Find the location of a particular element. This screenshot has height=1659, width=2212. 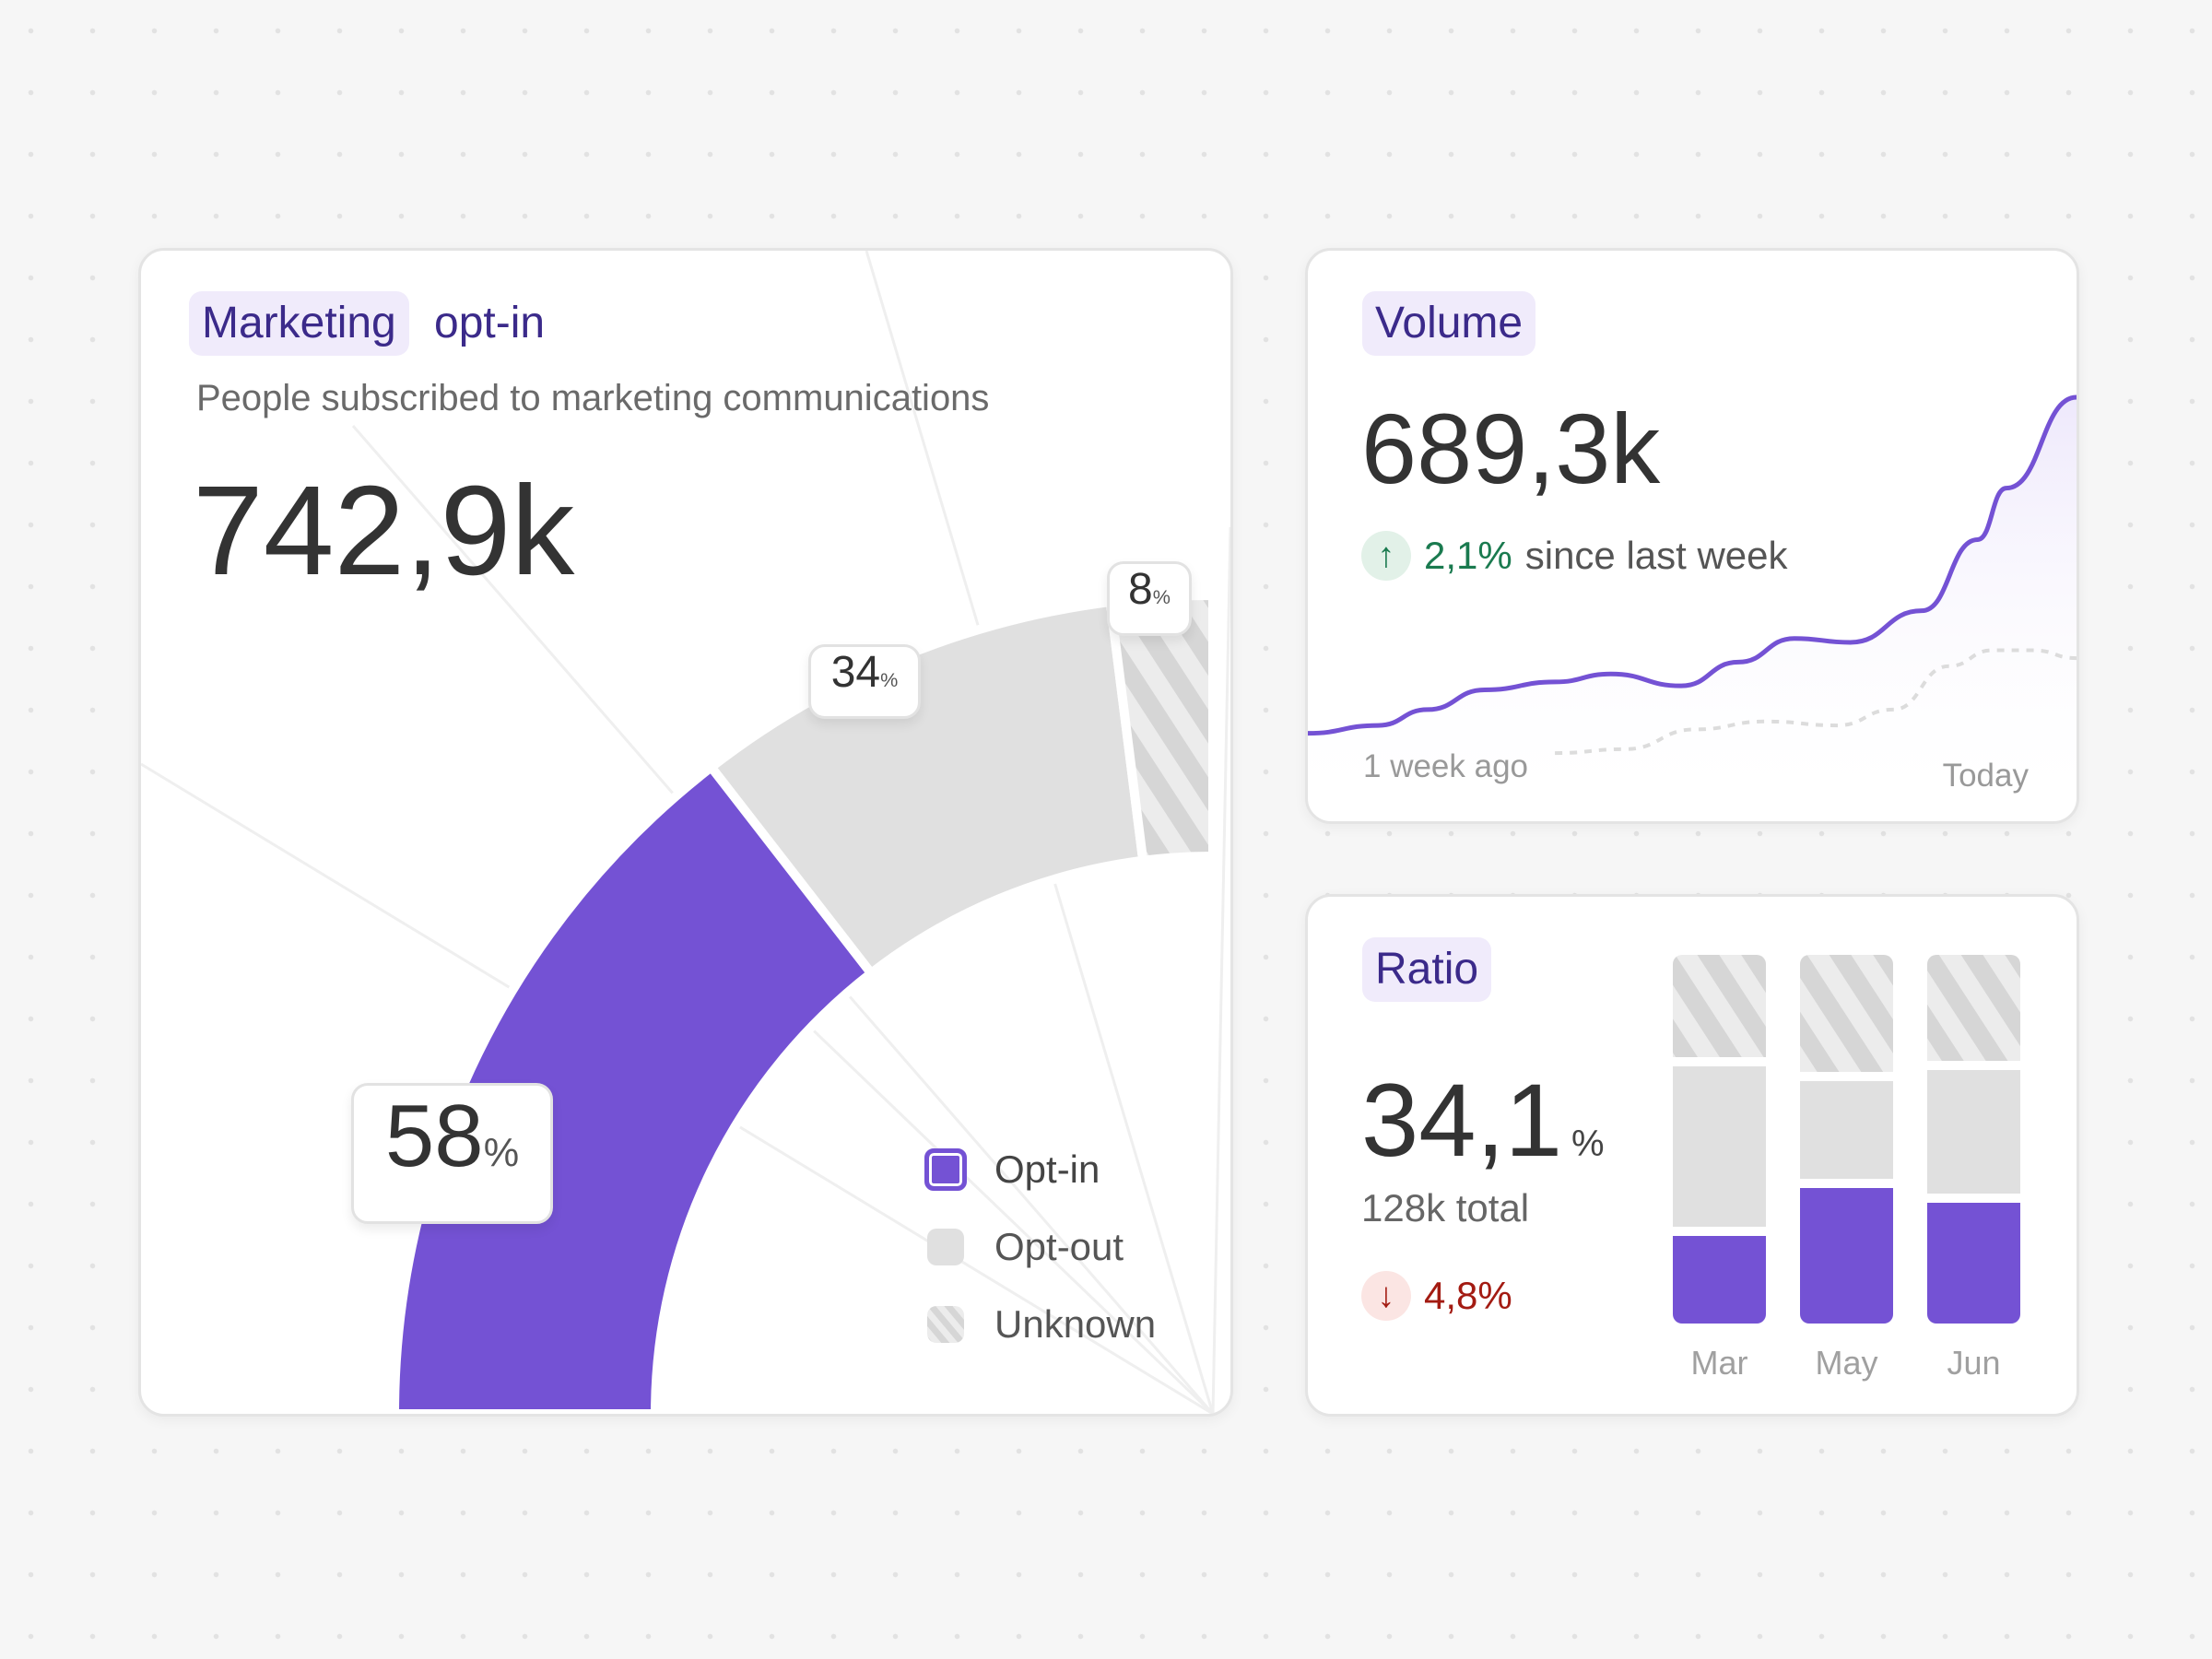

card-title: opt-in is located at coordinates (490, 323).